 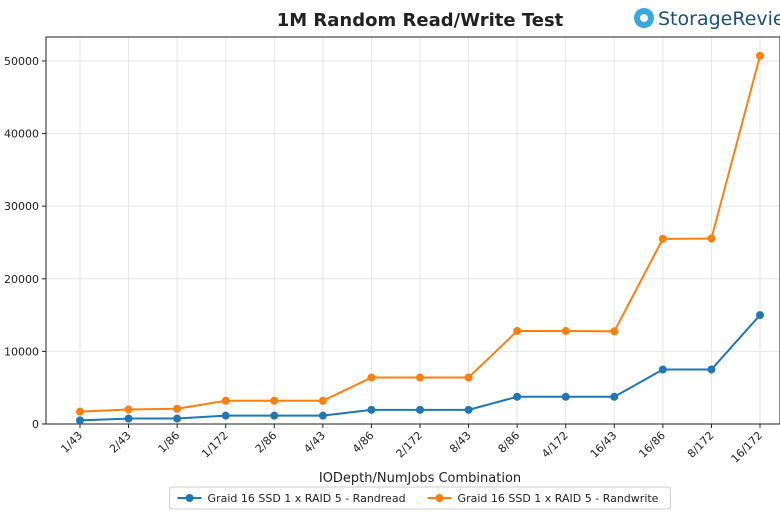 What do you see at coordinates (719, 19) in the screenshot?
I see `logo: StorageReview` at bounding box center [719, 19].